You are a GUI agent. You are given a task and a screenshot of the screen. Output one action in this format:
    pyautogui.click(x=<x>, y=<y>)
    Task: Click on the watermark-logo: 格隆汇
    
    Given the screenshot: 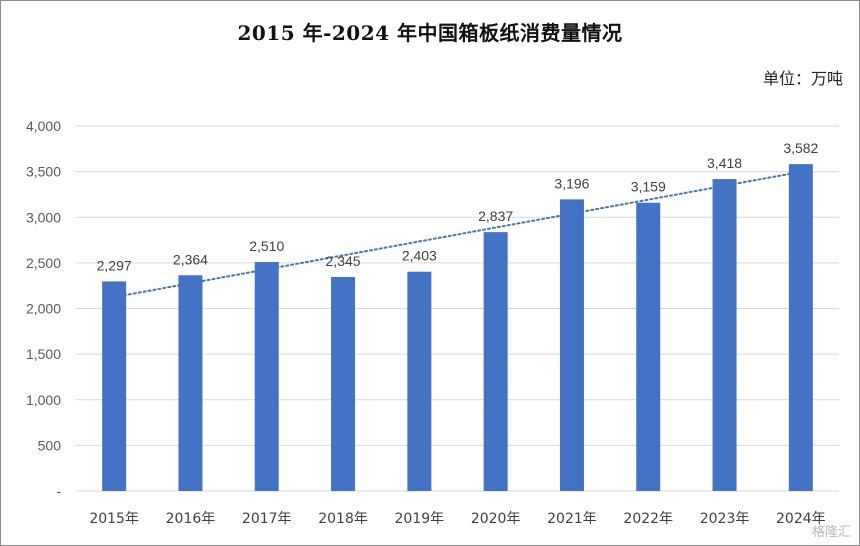 What is the action you would take?
    pyautogui.click(x=831, y=530)
    